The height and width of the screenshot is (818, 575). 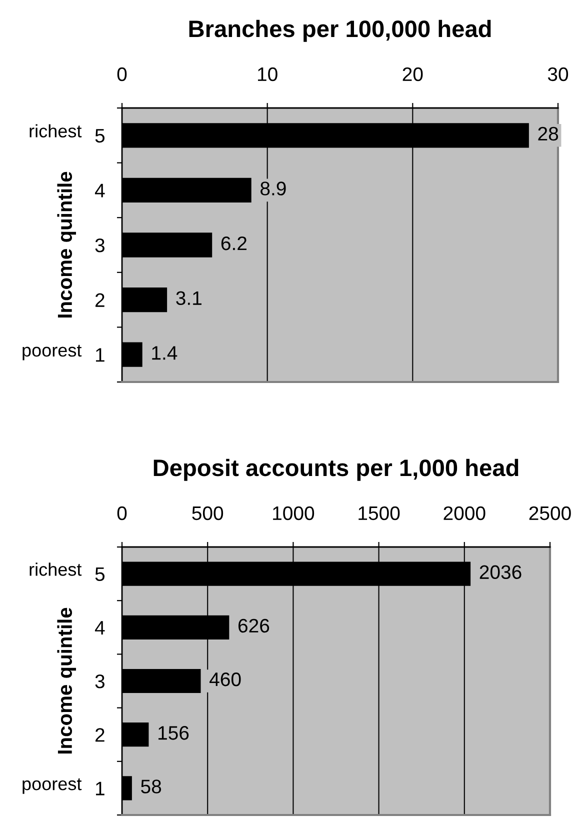 I want to click on data-label: 1.4, so click(x=165, y=353).